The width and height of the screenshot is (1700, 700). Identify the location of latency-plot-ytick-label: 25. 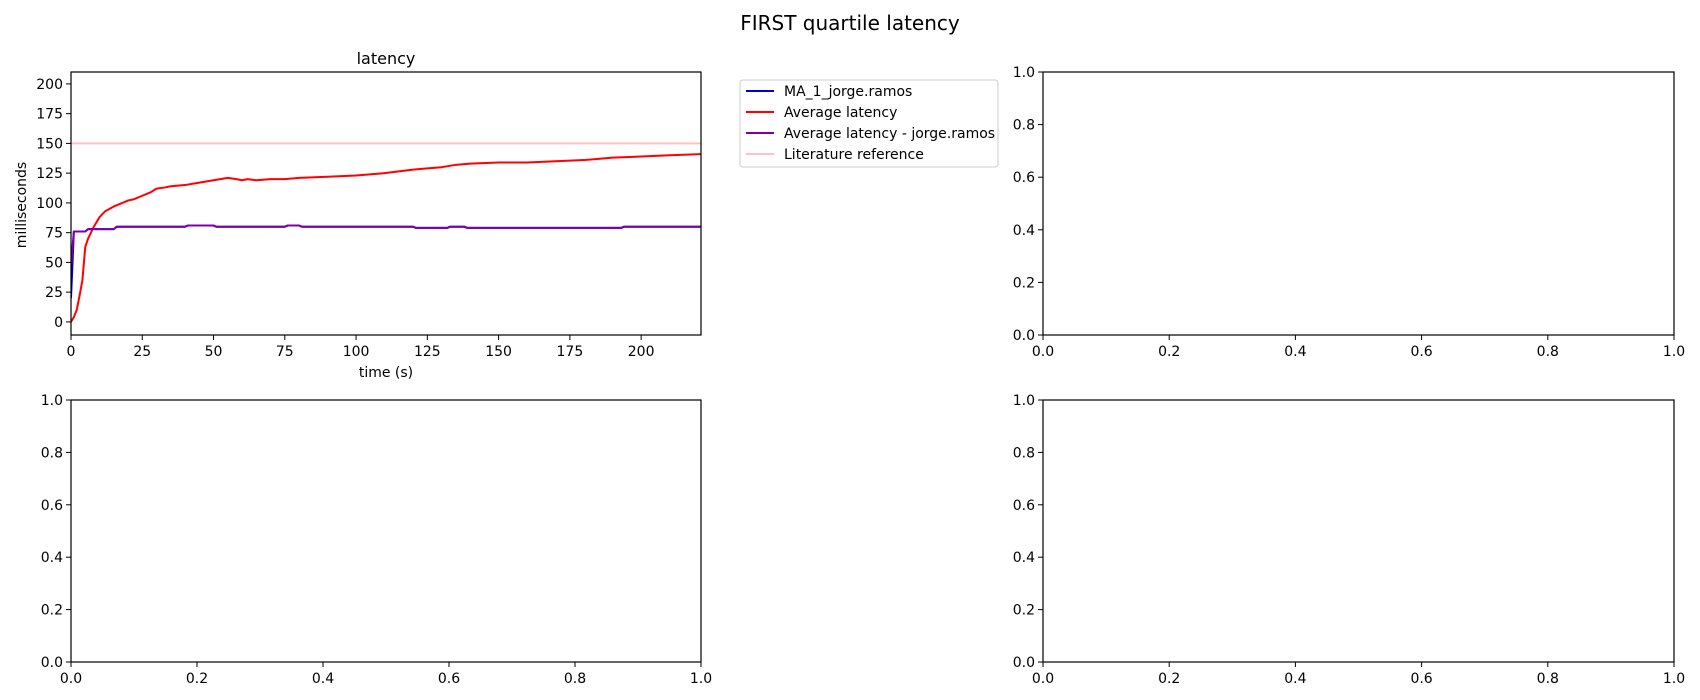
(54, 293).